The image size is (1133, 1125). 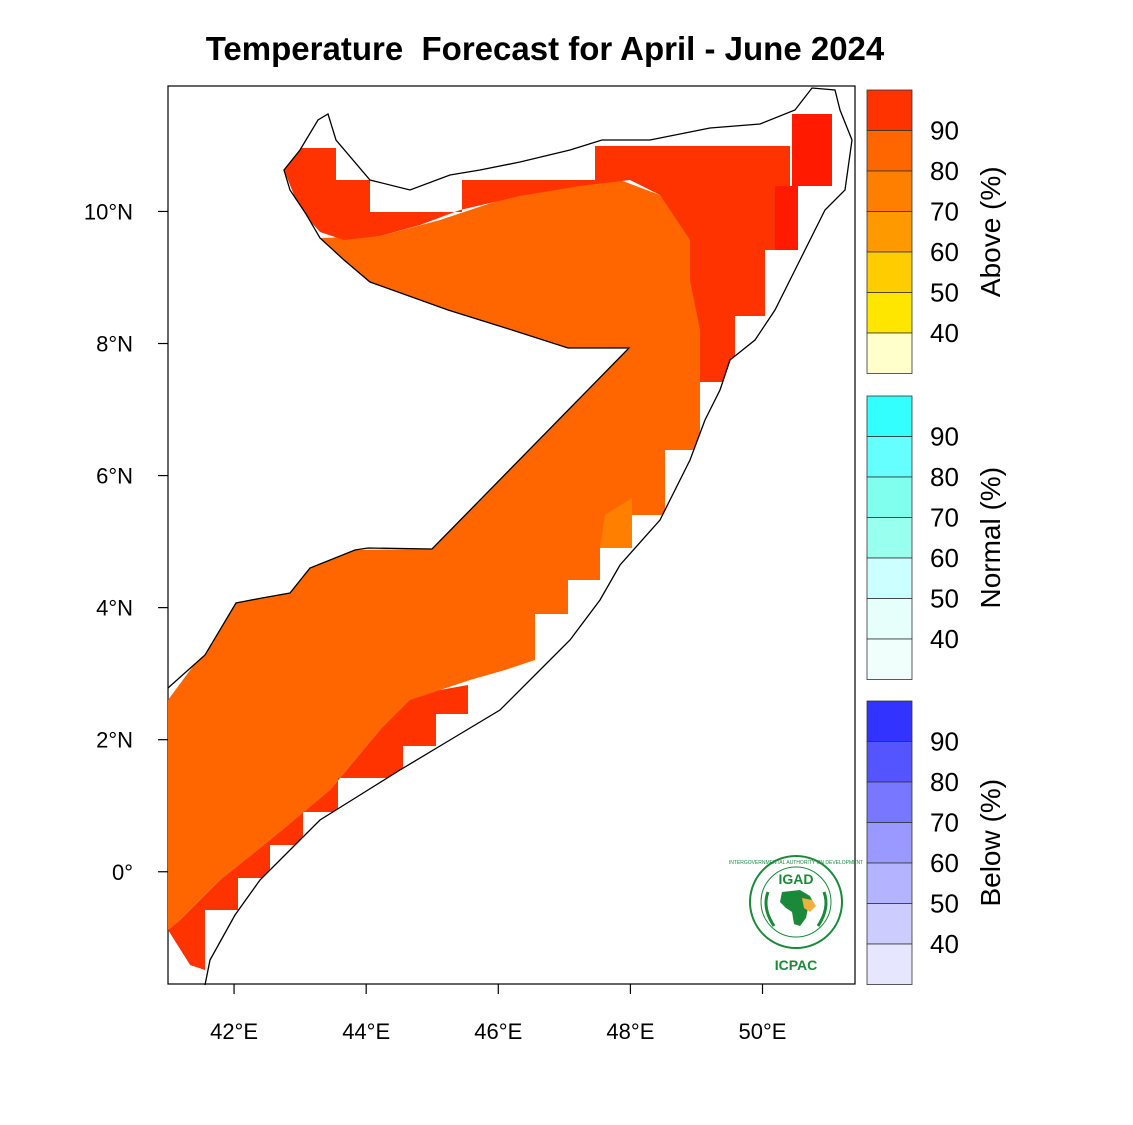 What do you see at coordinates (366, 1031) in the screenshot?
I see `x-tick-label: 44°E` at bounding box center [366, 1031].